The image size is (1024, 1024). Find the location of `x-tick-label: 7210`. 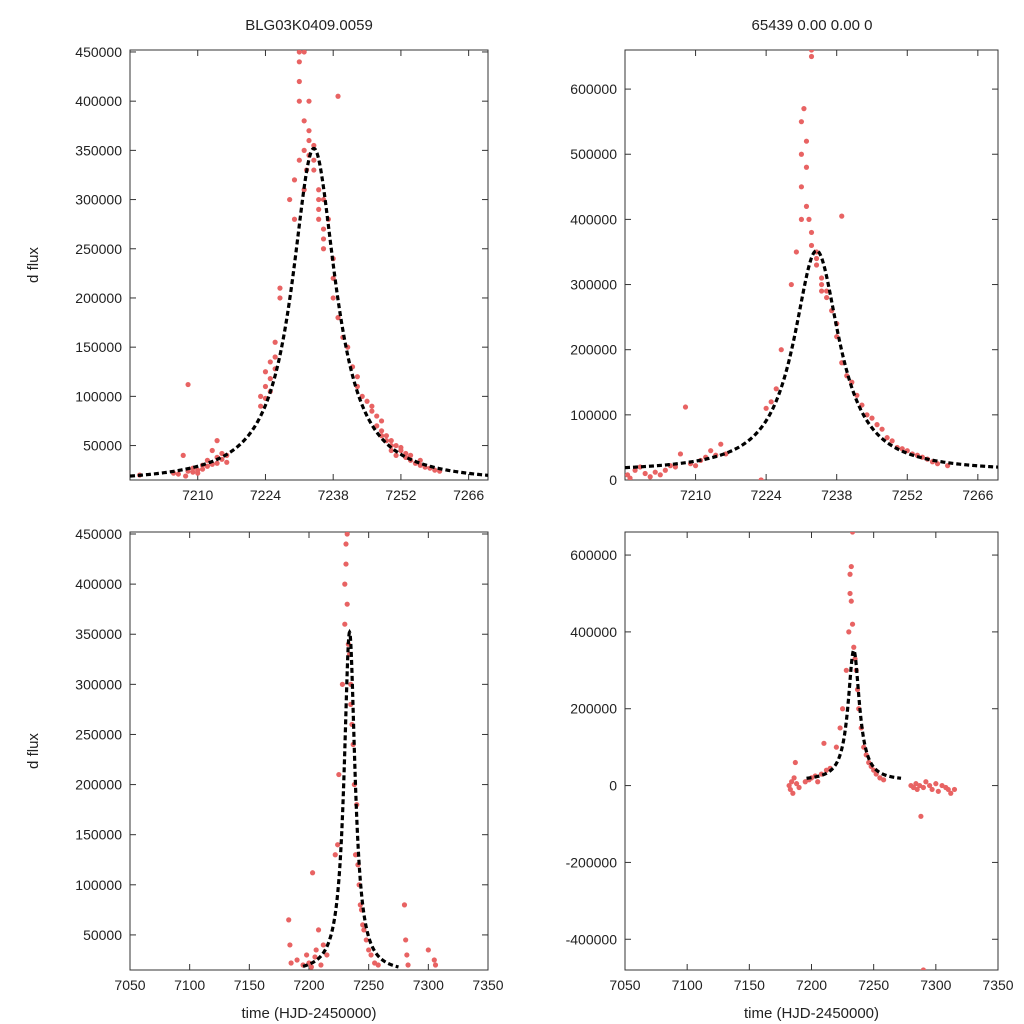

x-tick-label: 7210 is located at coordinates (197, 495).